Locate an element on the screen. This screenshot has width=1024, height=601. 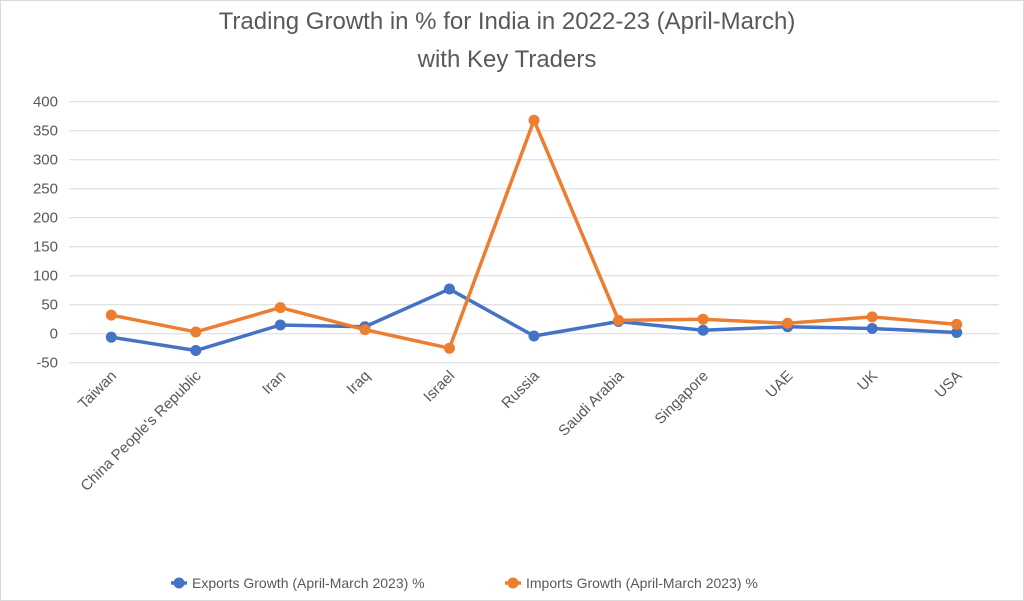
x-tick-label: USA is located at coordinates (949, 385).